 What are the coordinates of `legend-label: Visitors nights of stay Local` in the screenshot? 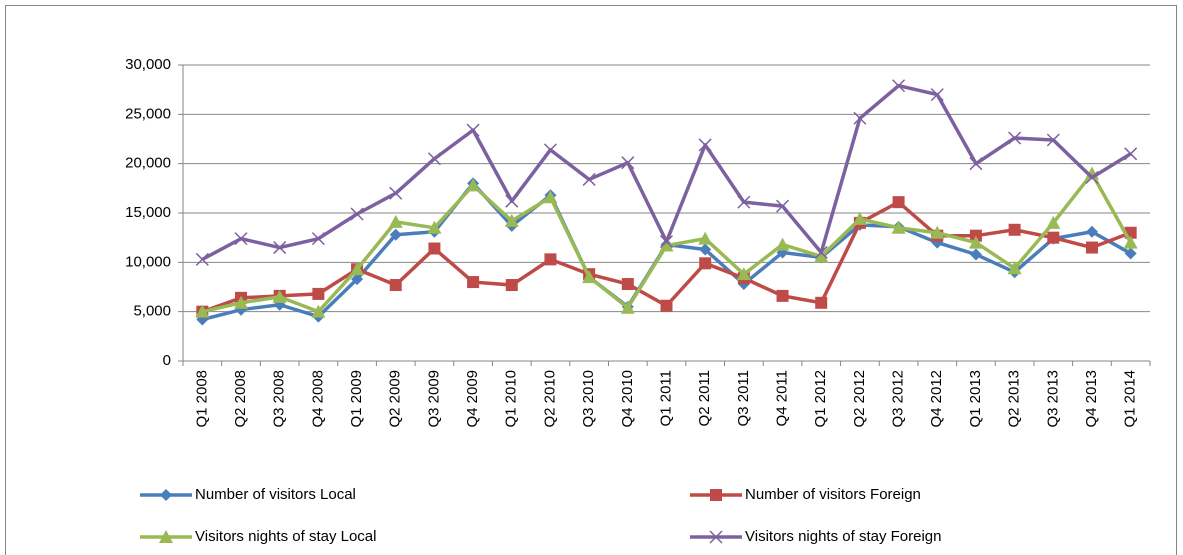 It's located at (285, 536).